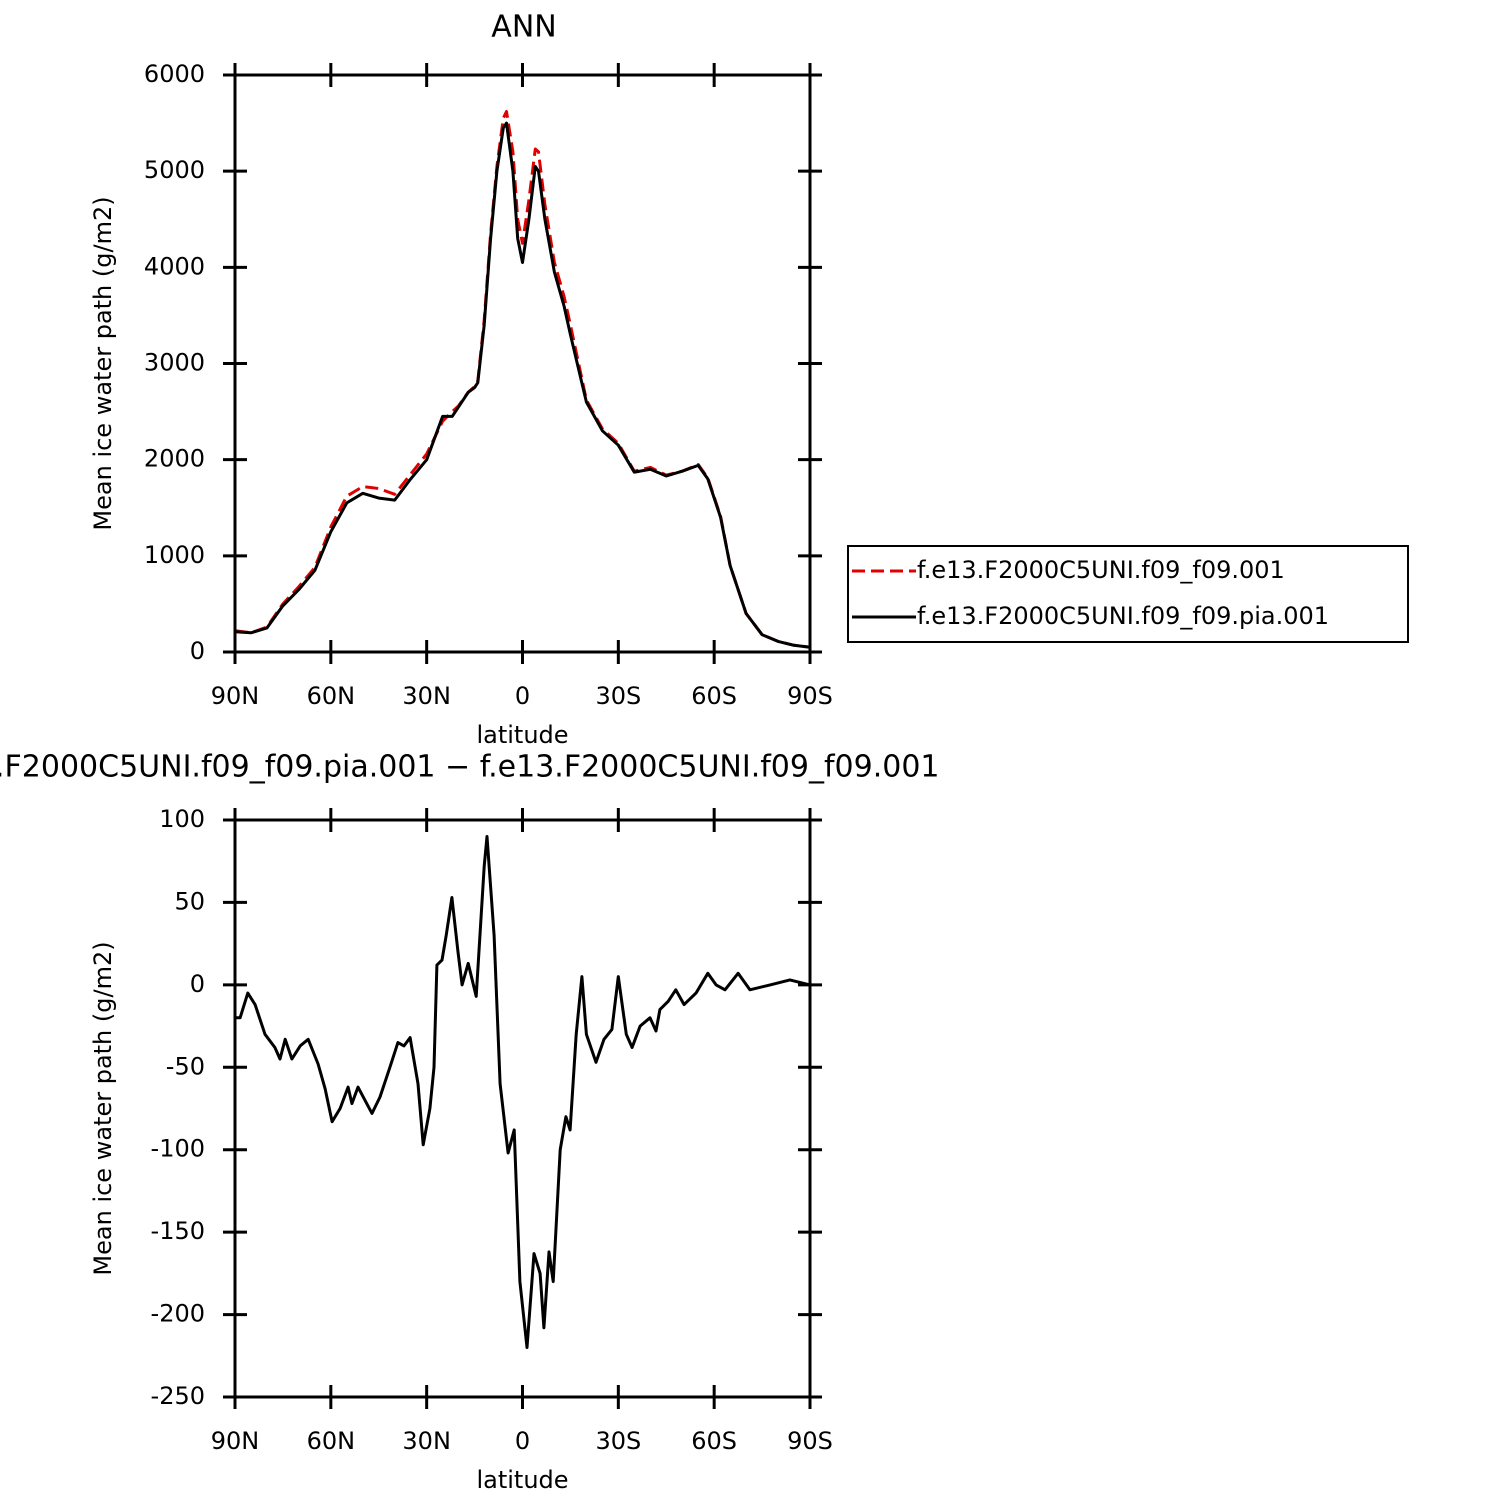 This screenshot has height=1502, width=1499. I want to click on y-tick-label: -100, so click(178, 1149).